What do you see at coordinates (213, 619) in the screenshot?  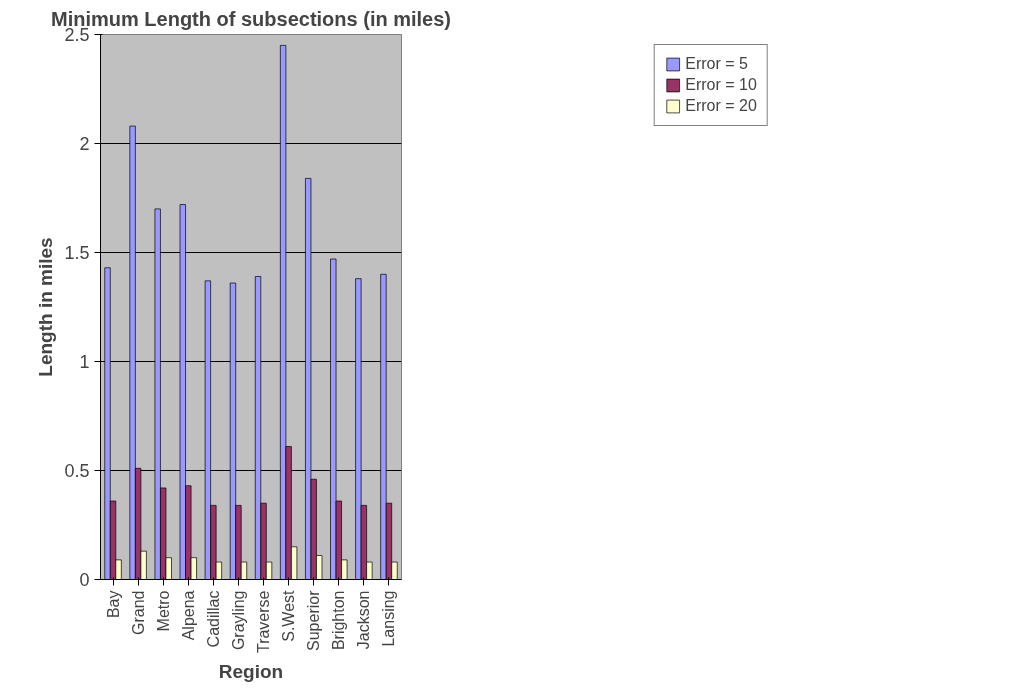 I see `x-tick-label: Cadillac` at bounding box center [213, 619].